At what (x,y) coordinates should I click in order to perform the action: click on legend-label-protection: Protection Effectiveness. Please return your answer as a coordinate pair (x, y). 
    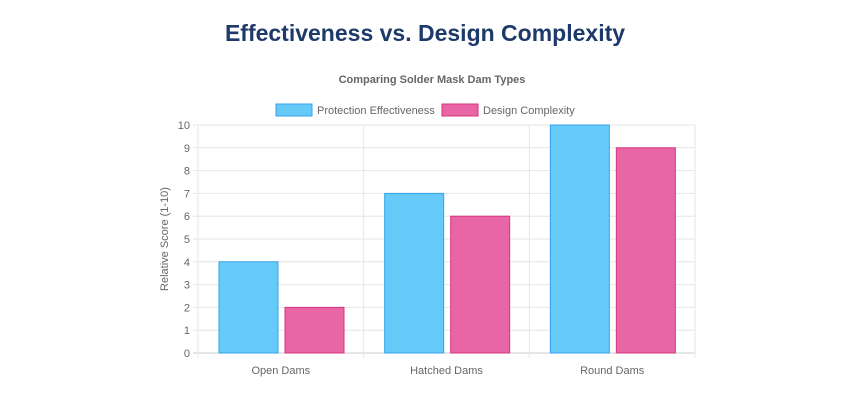
    Looking at the image, I should click on (376, 111).